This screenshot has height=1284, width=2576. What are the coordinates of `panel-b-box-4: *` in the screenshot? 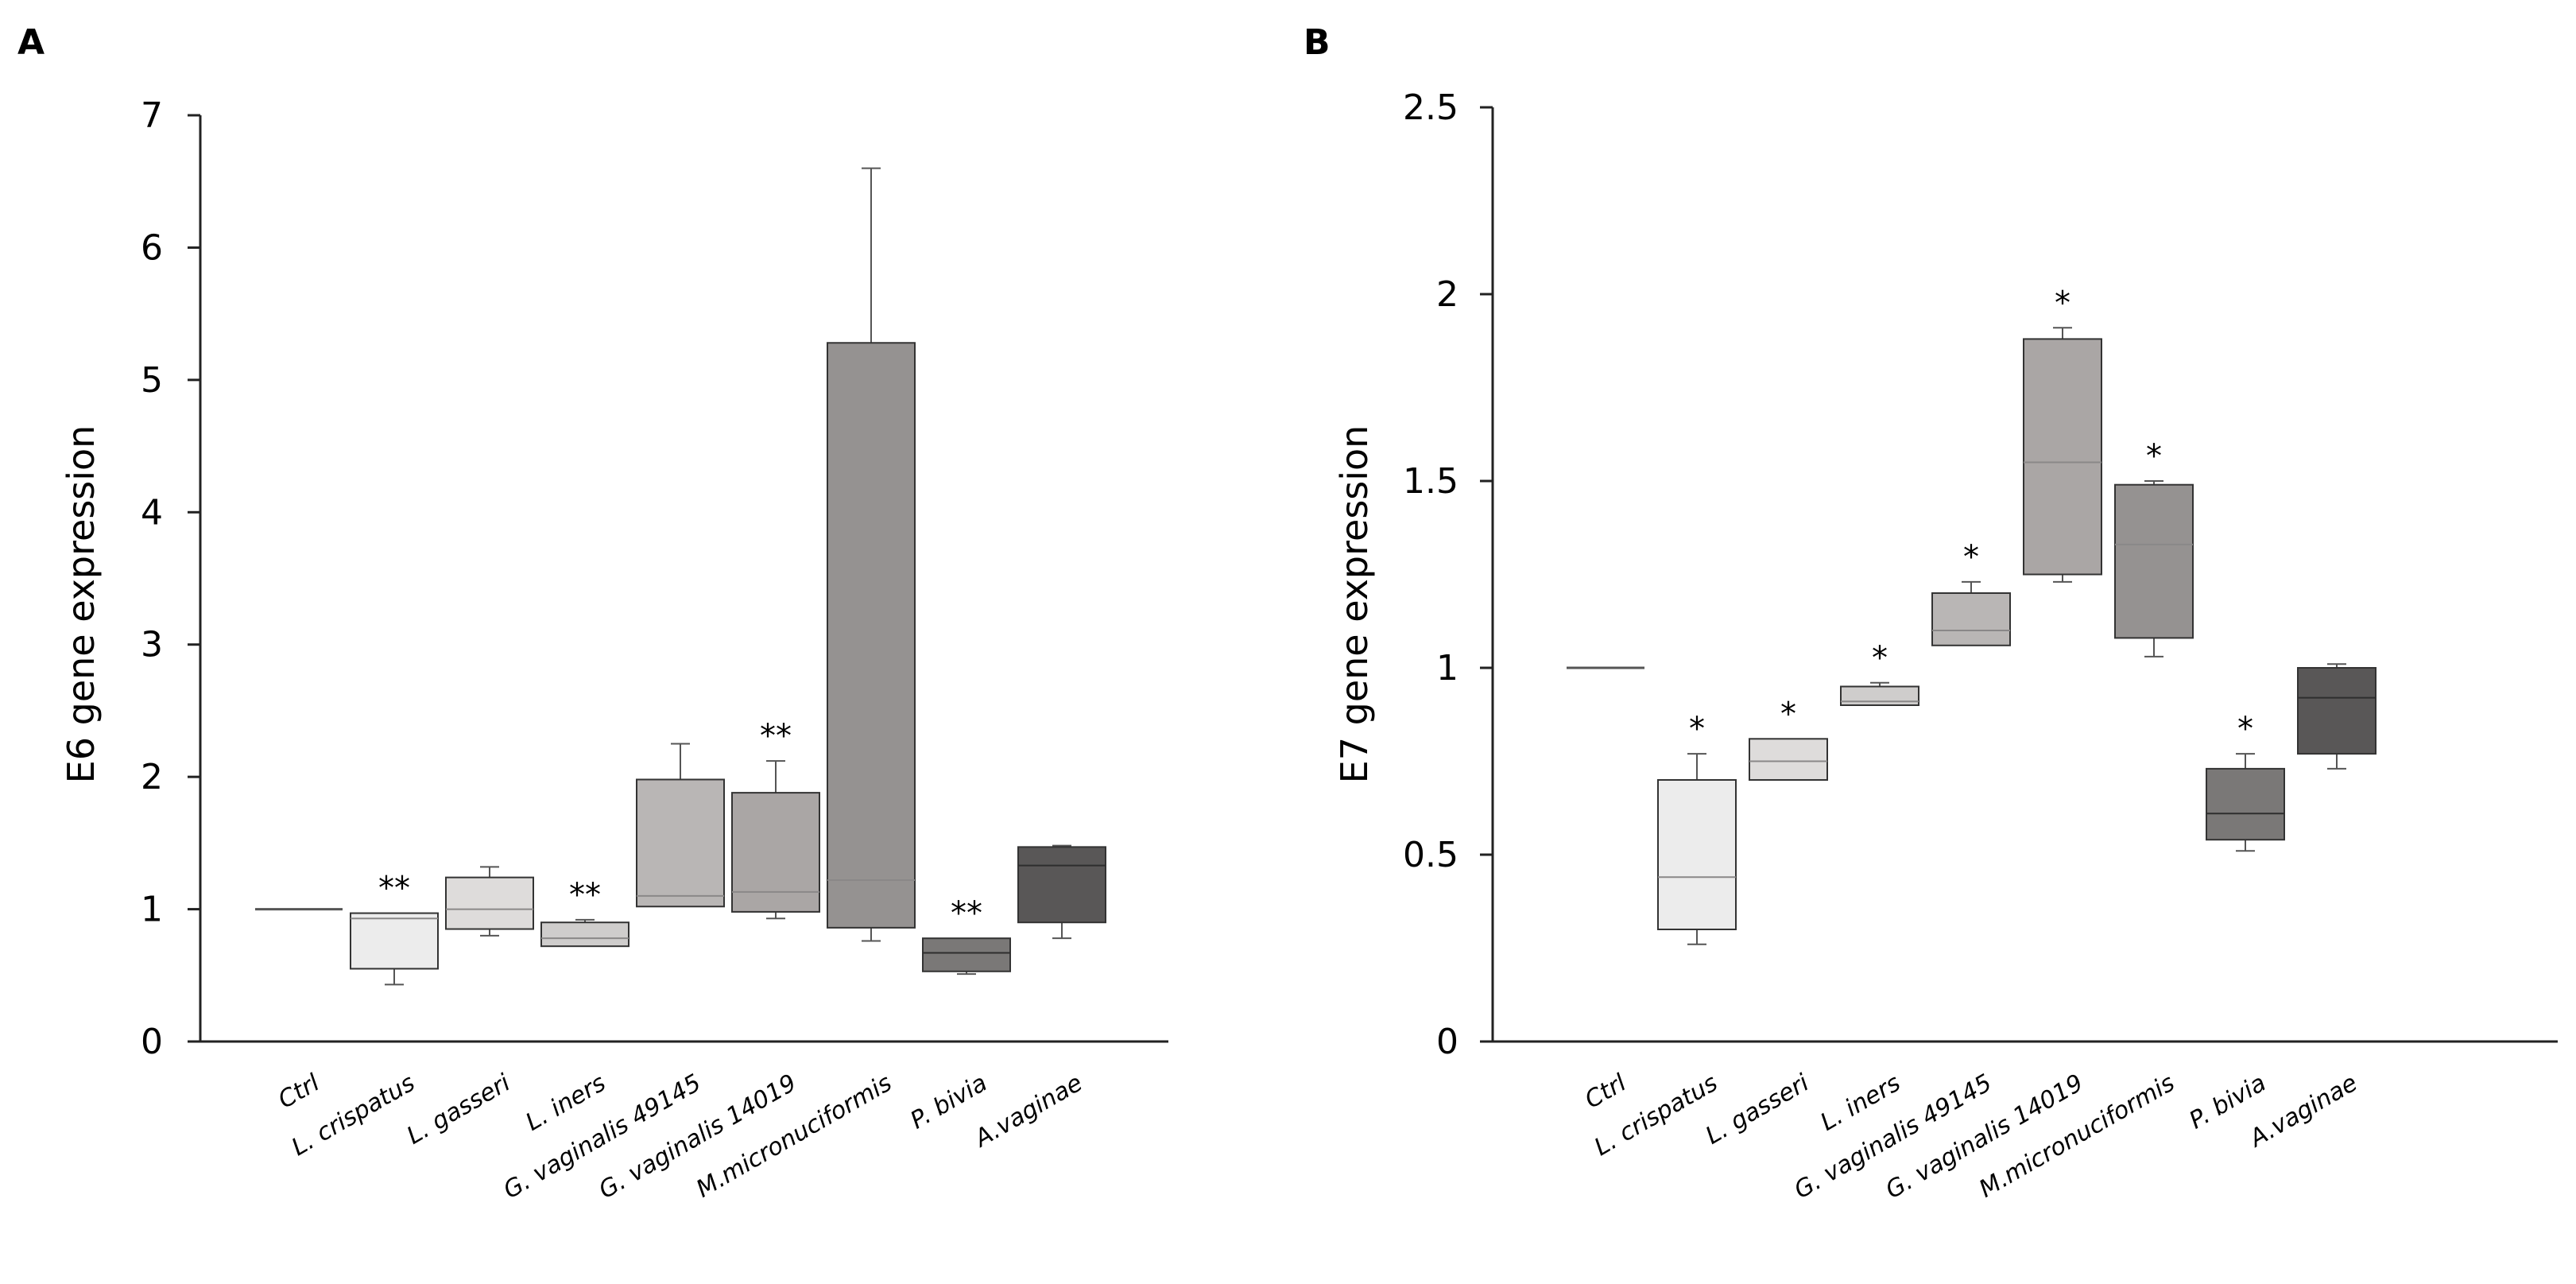 It's located at (1971, 592).